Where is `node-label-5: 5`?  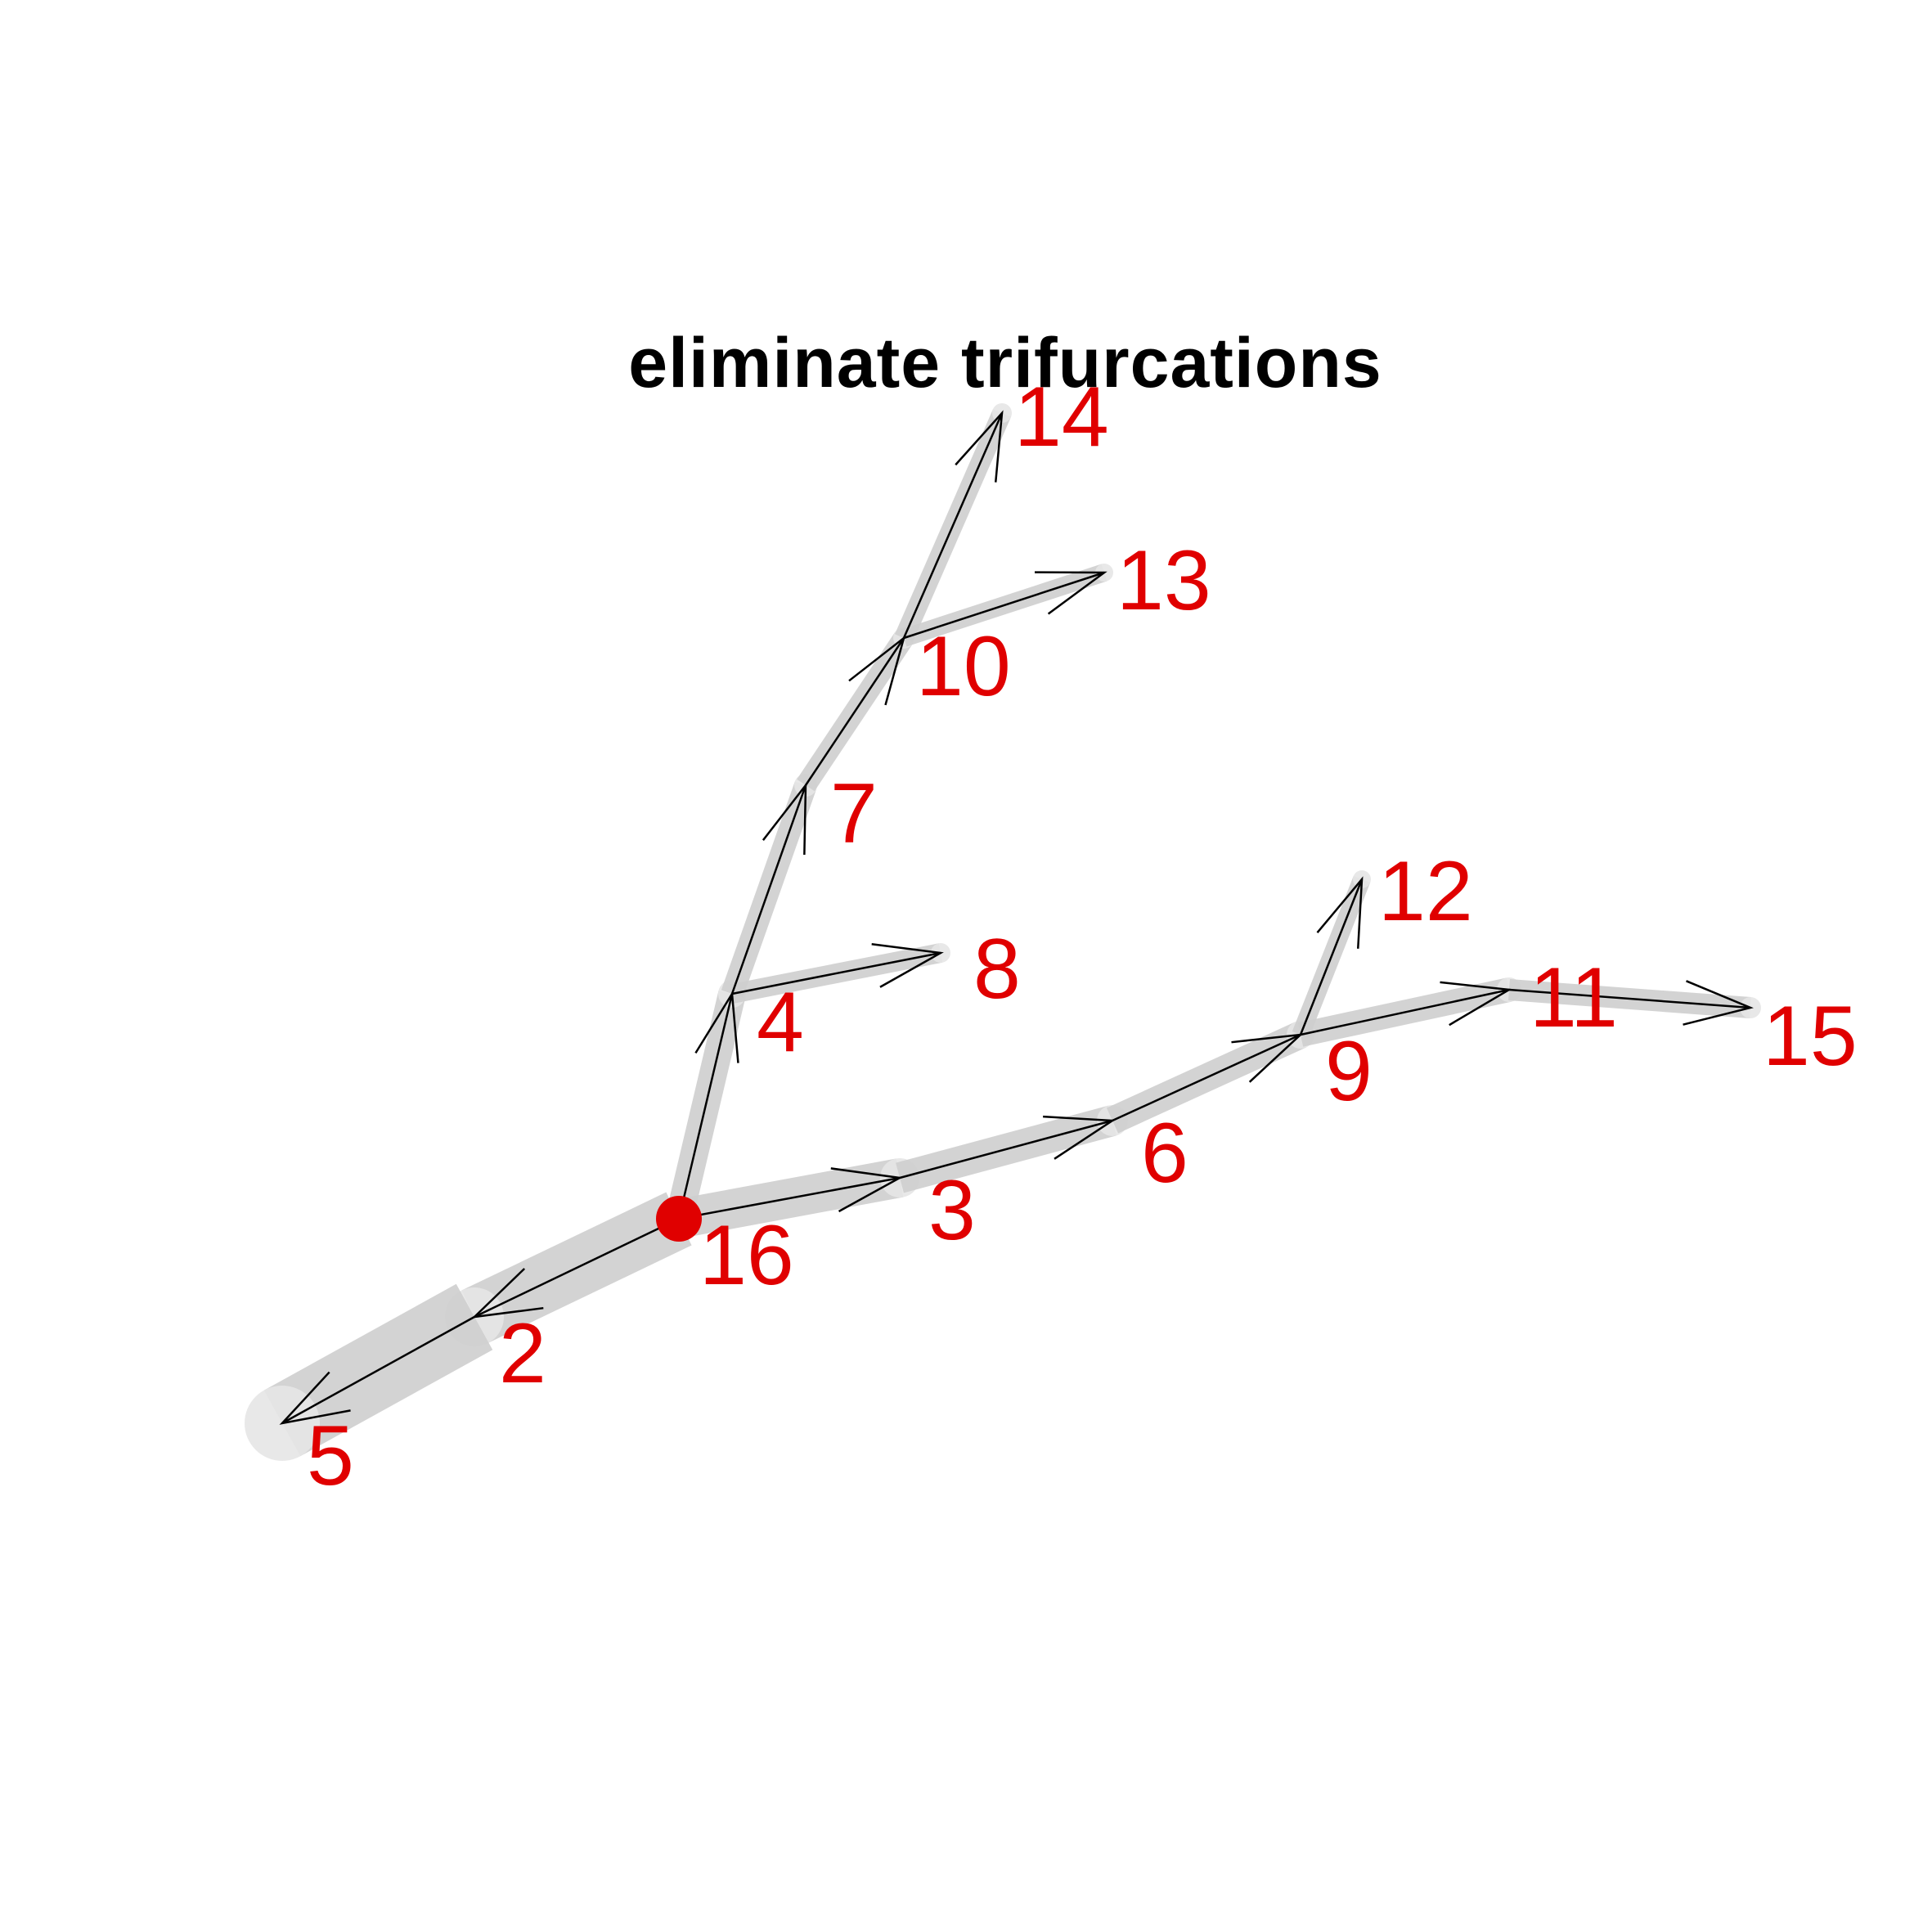 node-label-5: 5 is located at coordinates (331, 1456).